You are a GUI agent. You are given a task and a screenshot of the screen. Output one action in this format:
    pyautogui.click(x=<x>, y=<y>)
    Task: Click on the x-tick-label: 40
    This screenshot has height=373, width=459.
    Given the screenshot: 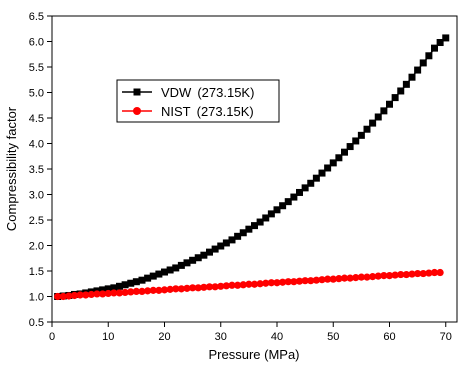 What is the action you would take?
    pyautogui.click(x=277, y=337)
    